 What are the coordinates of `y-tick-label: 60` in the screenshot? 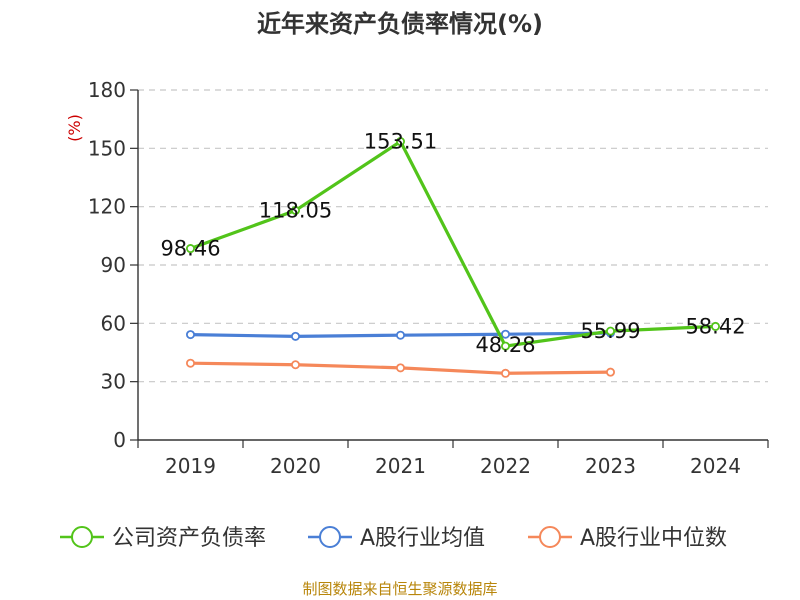 It's located at (113, 323).